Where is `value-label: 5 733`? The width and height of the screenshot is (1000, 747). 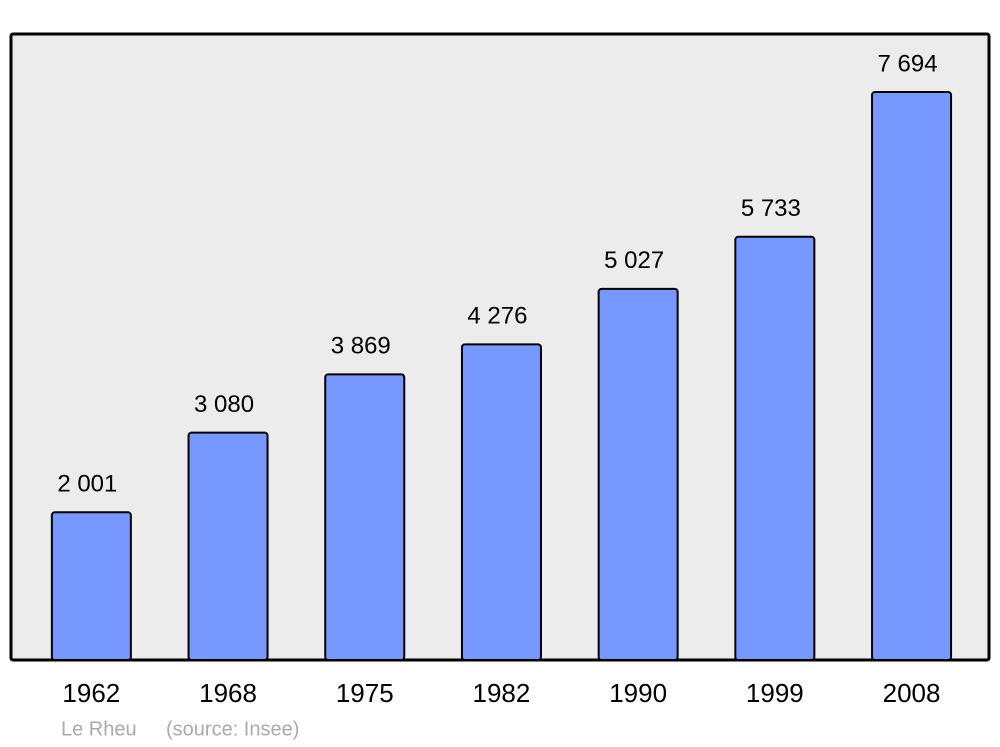 value-label: 5 733 is located at coordinates (771, 208).